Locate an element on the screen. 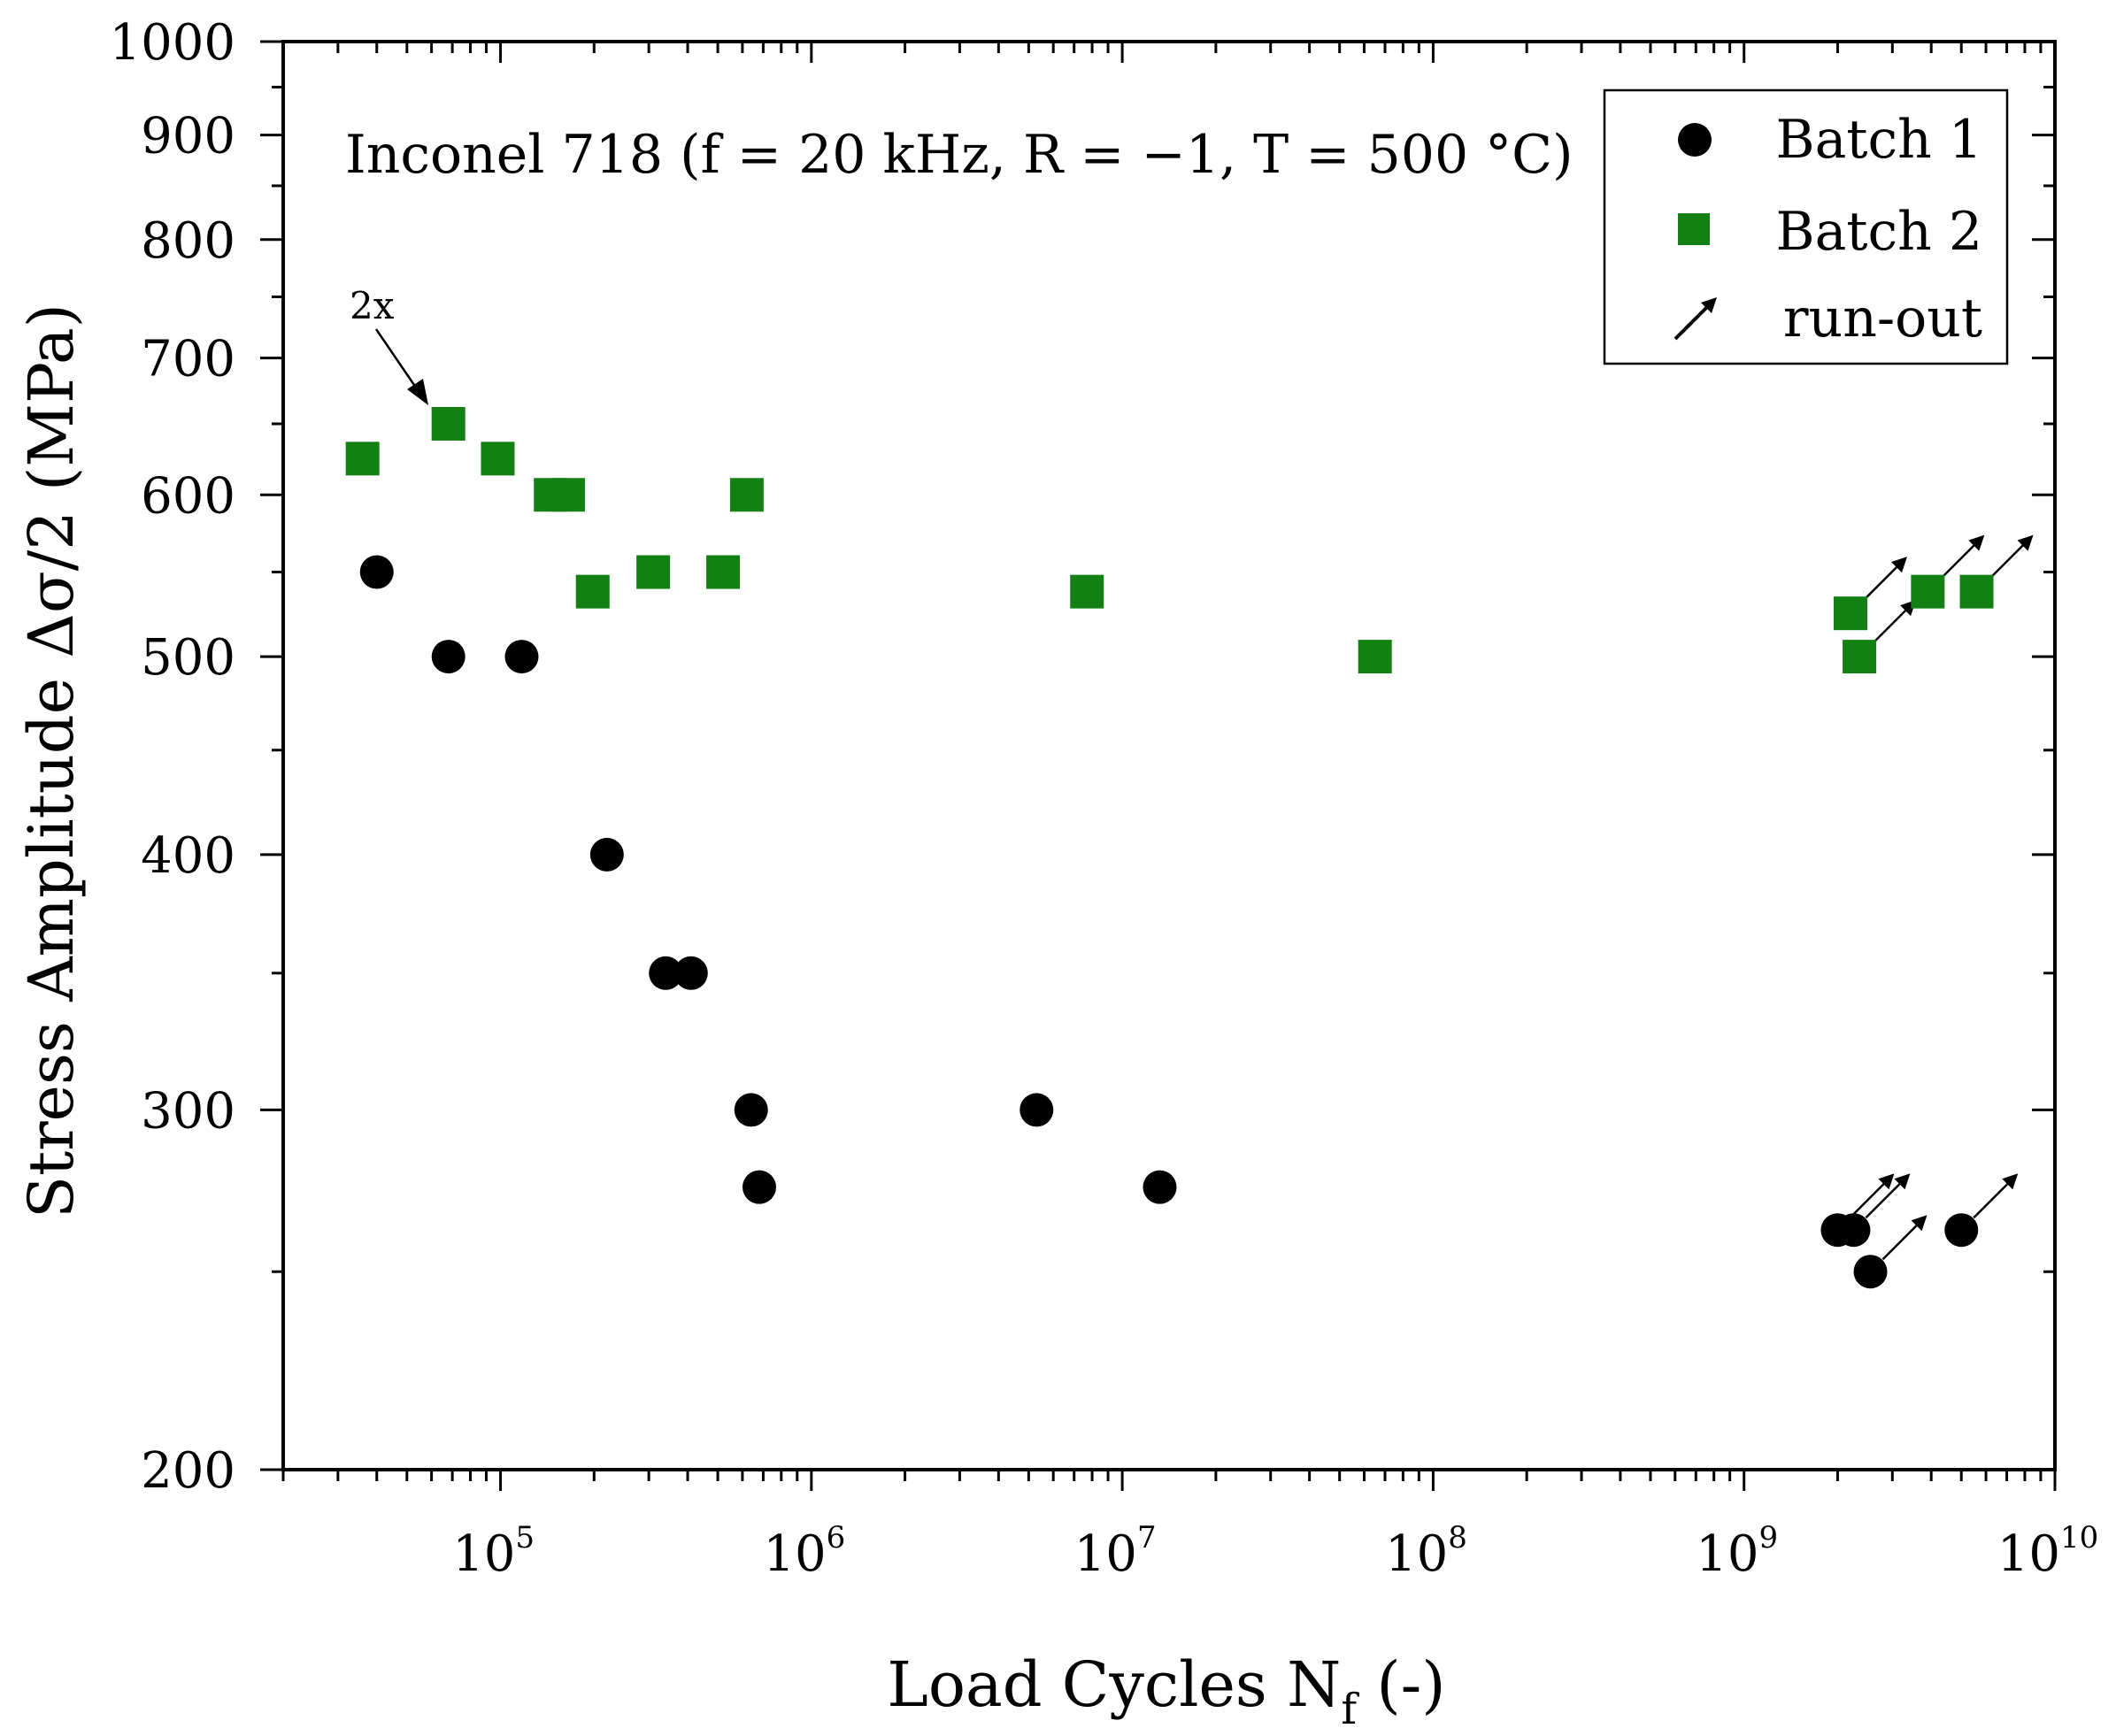  y-tick-label: 600 is located at coordinates (188, 496).